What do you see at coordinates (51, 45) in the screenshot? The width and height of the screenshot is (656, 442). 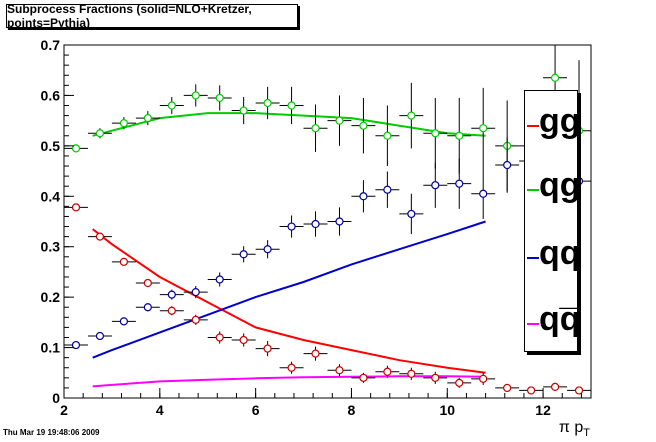 I see `y-tick-label: 0.7` at bounding box center [51, 45].